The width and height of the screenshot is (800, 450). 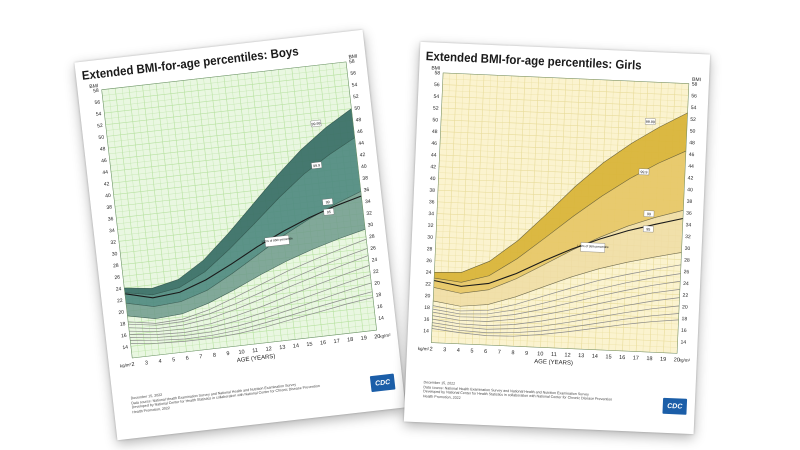 I want to click on y-tick-label-left: 34, so click(x=431, y=214).